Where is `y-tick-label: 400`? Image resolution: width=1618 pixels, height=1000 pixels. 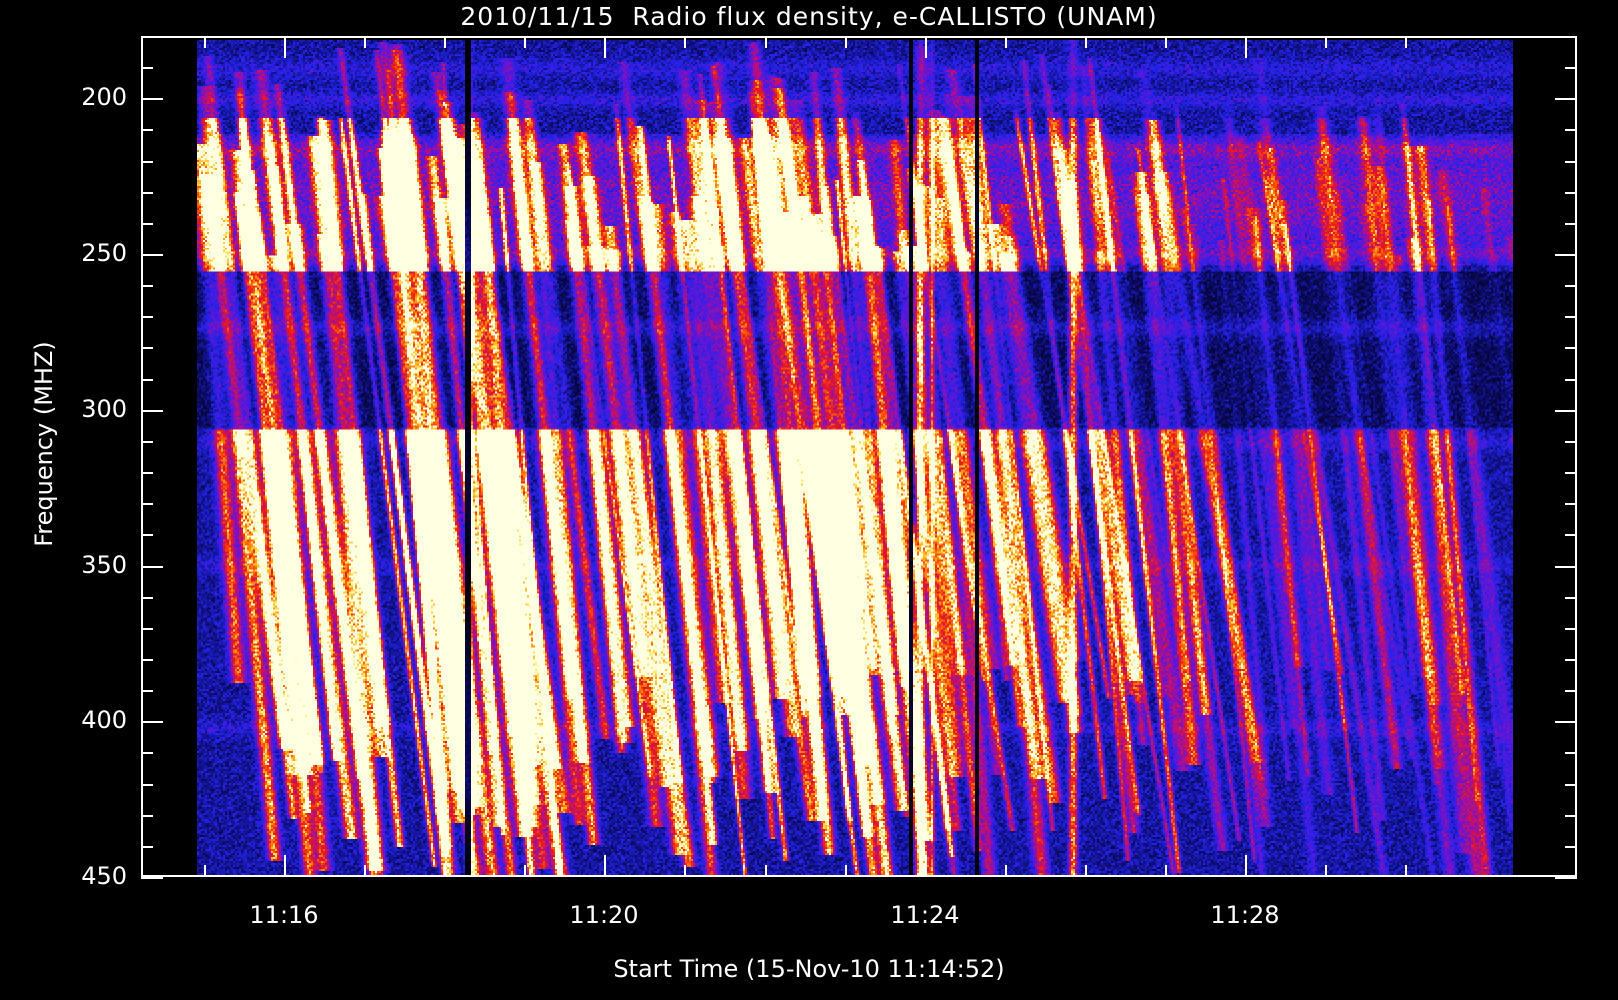 y-tick-label: 400 is located at coordinates (104, 720).